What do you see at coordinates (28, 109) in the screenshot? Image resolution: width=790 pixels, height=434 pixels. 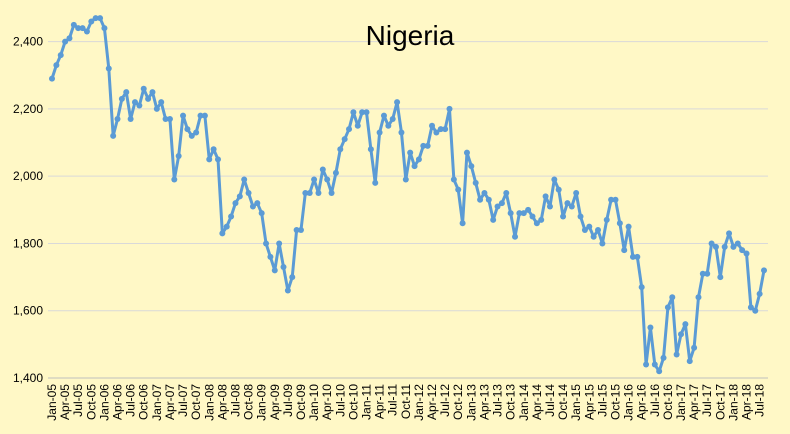 I see `y-tick-label: 2,200` at bounding box center [28, 109].